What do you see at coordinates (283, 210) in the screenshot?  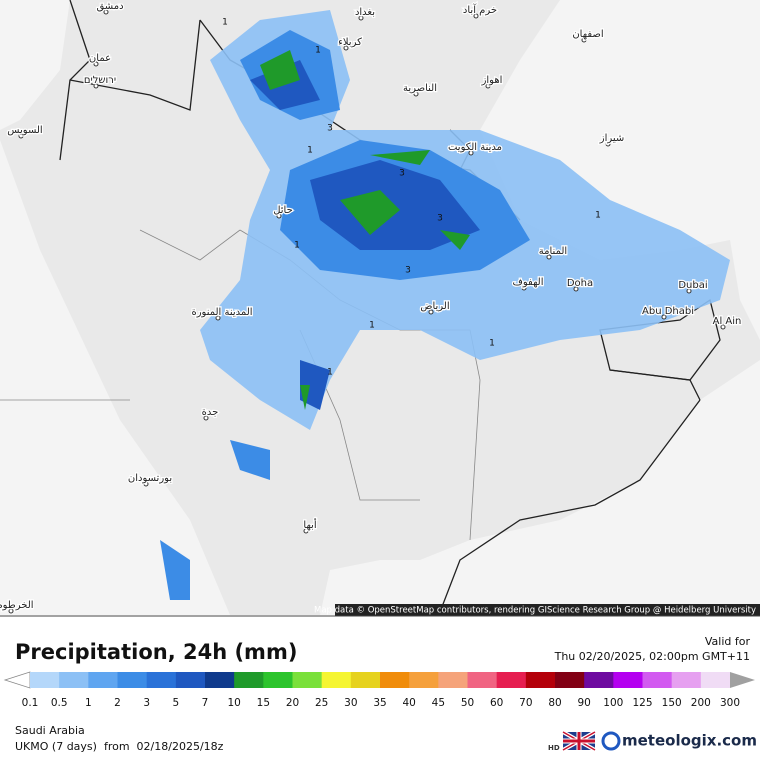 I see `city-label: حائل` at bounding box center [283, 210].